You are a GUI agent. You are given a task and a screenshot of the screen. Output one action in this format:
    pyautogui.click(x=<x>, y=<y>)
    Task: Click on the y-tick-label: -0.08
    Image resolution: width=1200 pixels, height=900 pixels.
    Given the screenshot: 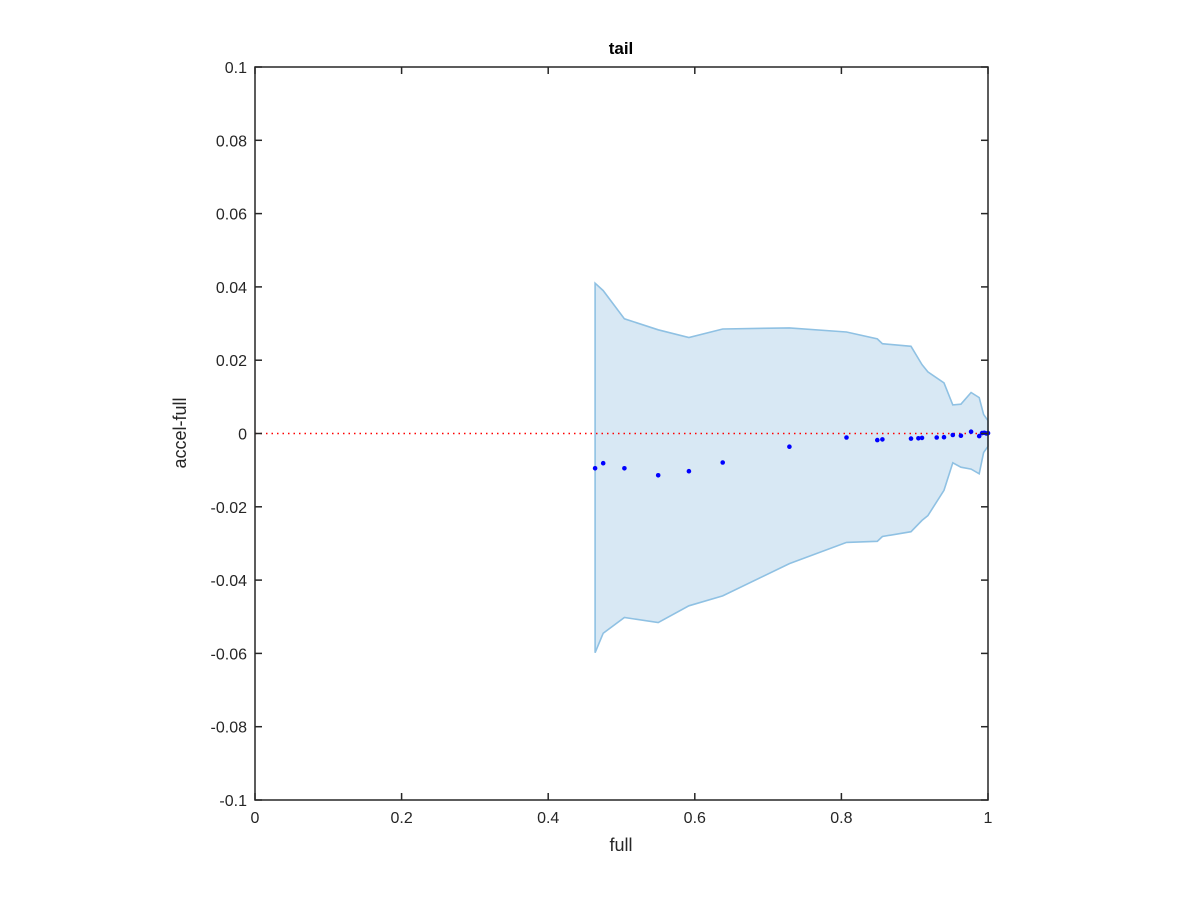 What is the action you would take?
    pyautogui.click(x=229, y=728)
    